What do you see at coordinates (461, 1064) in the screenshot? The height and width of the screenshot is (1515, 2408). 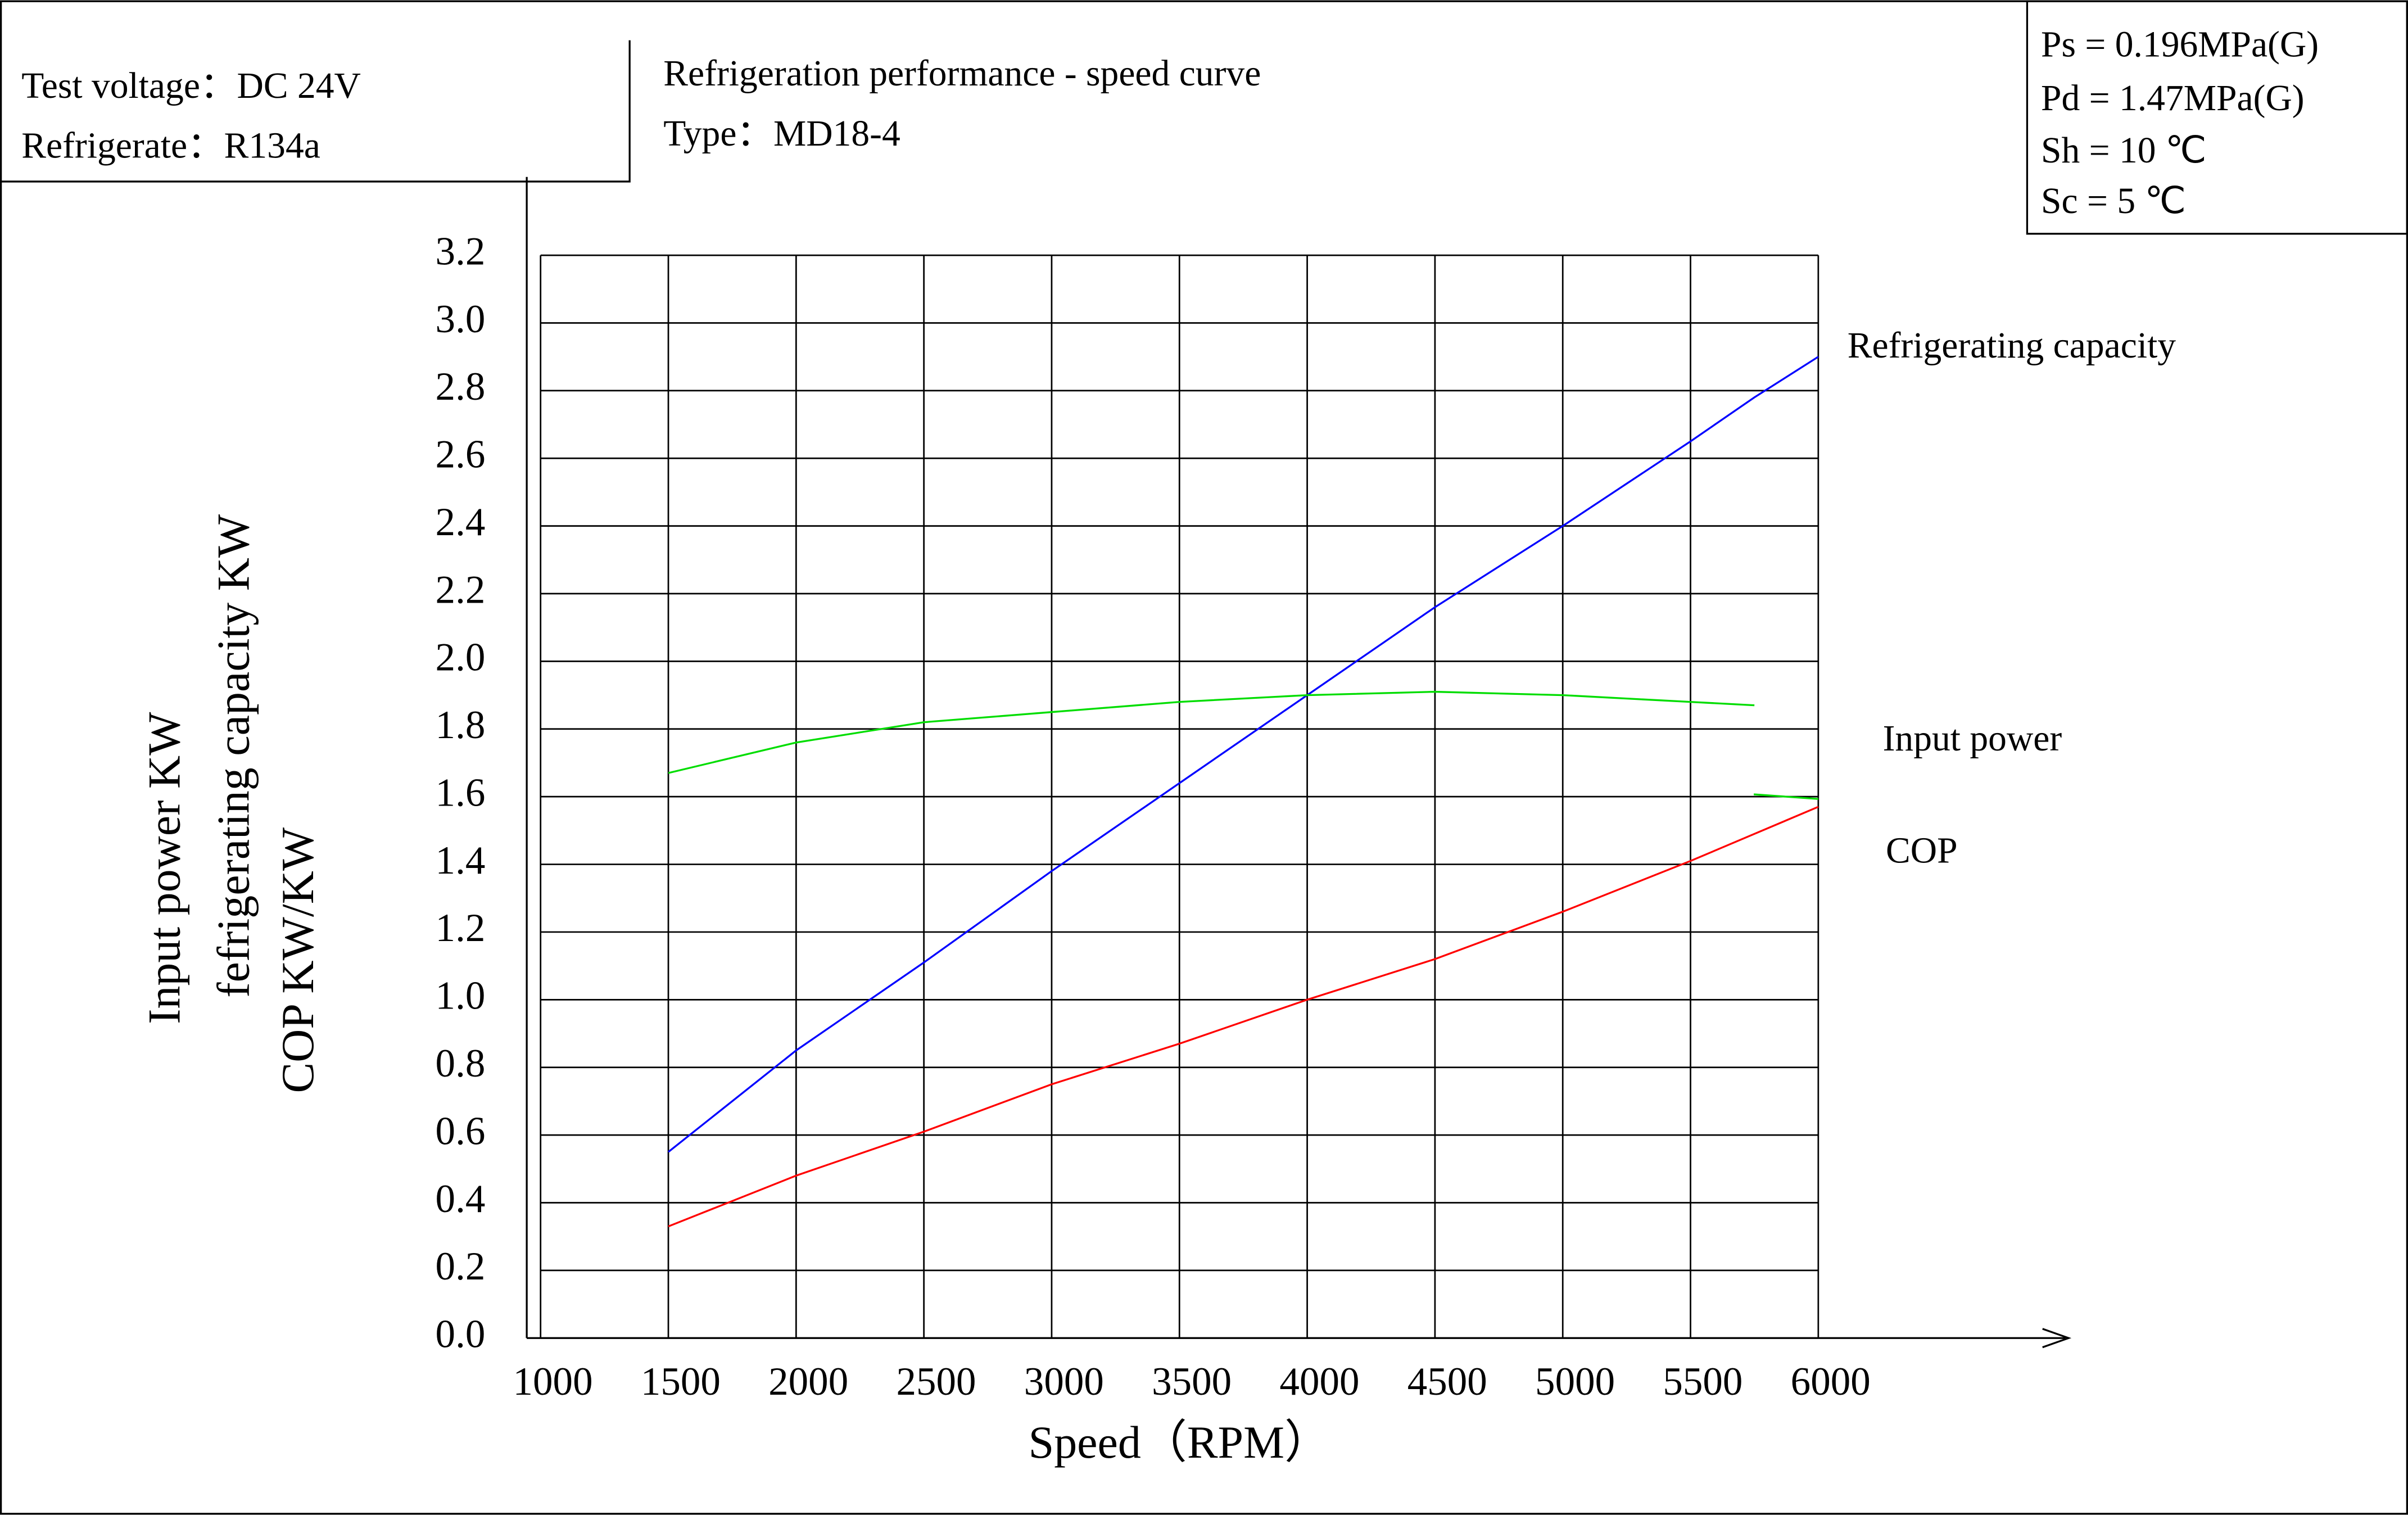 I see `y-tick-label: 0.8` at bounding box center [461, 1064].